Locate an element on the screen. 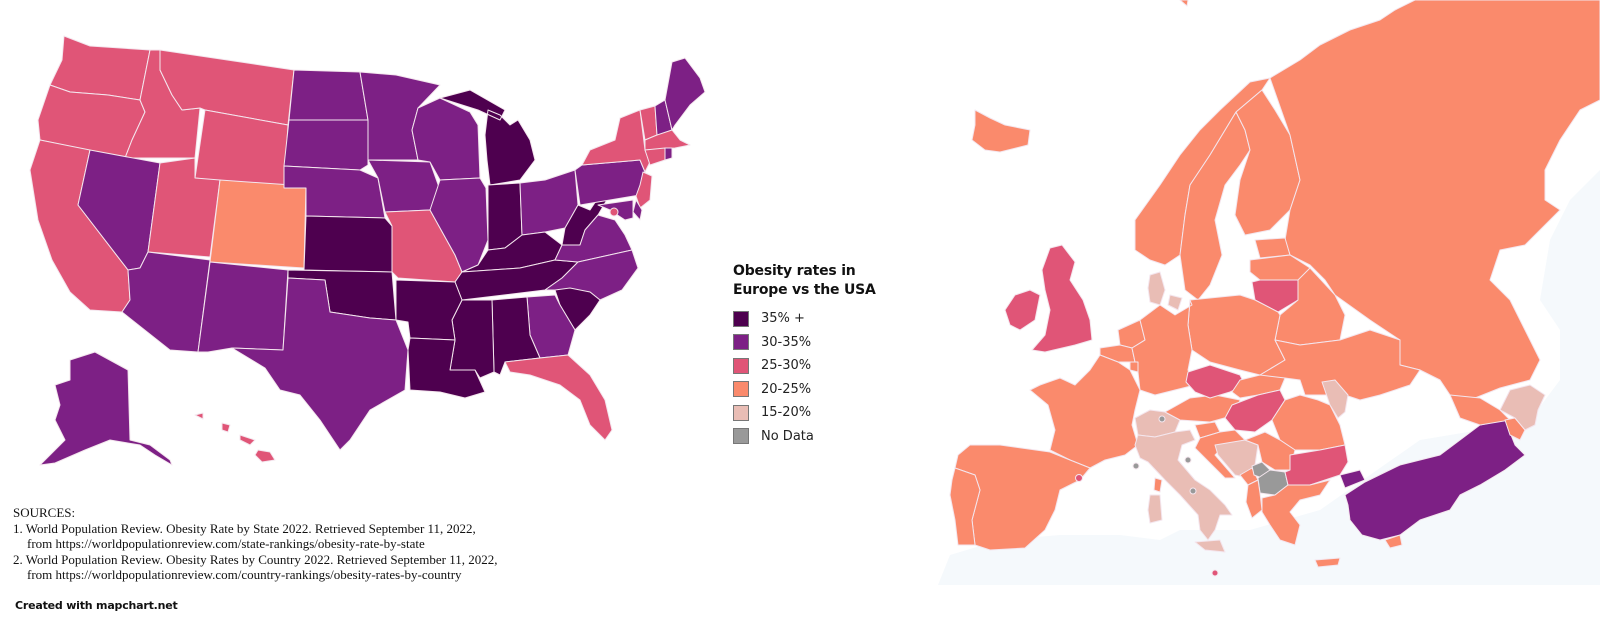 The width and height of the screenshot is (1600, 640). country-italy-sardinia is located at coordinates (1155, 509).